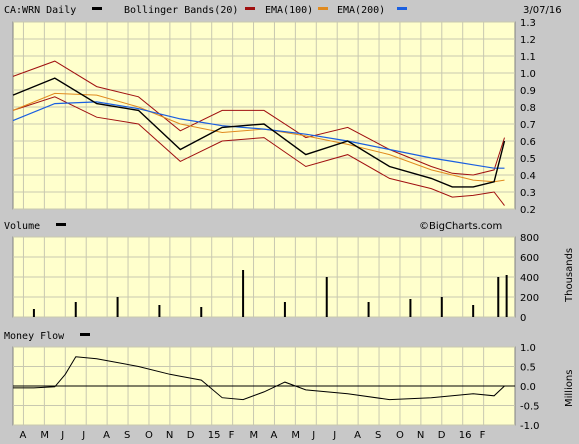 The height and width of the screenshot is (444, 579). Describe the element at coordinates (528, 210) in the screenshot. I see `y-tick-label: 0.2` at that location.